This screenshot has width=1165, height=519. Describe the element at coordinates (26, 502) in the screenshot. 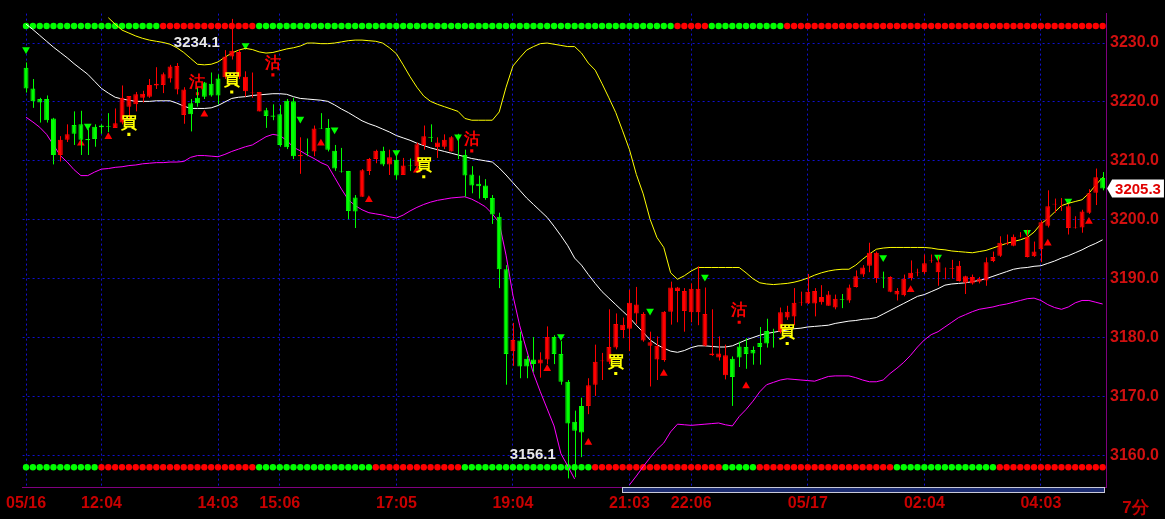

I see `x-tick-label: 05/16` at that location.